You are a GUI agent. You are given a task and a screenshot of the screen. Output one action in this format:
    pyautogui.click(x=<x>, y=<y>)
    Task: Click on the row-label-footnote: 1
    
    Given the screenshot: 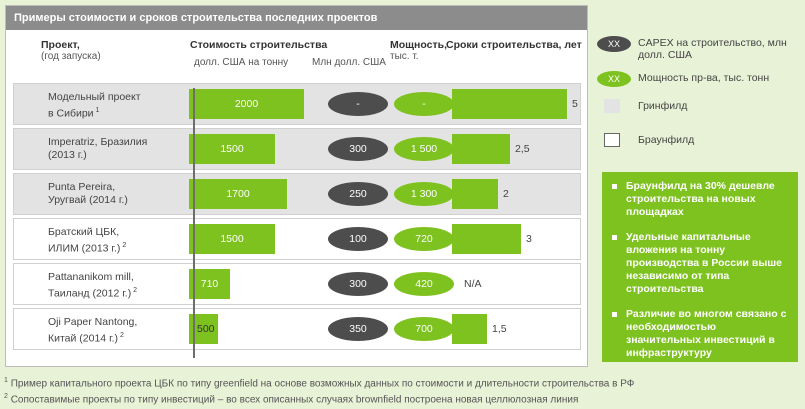 What is the action you would take?
    pyautogui.click(x=96, y=110)
    